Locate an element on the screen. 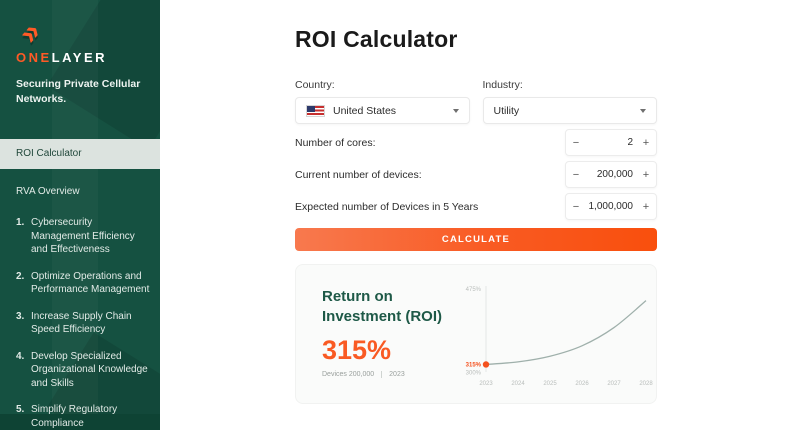  calculate-button: CALCULATE is located at coordinates (476, 239).